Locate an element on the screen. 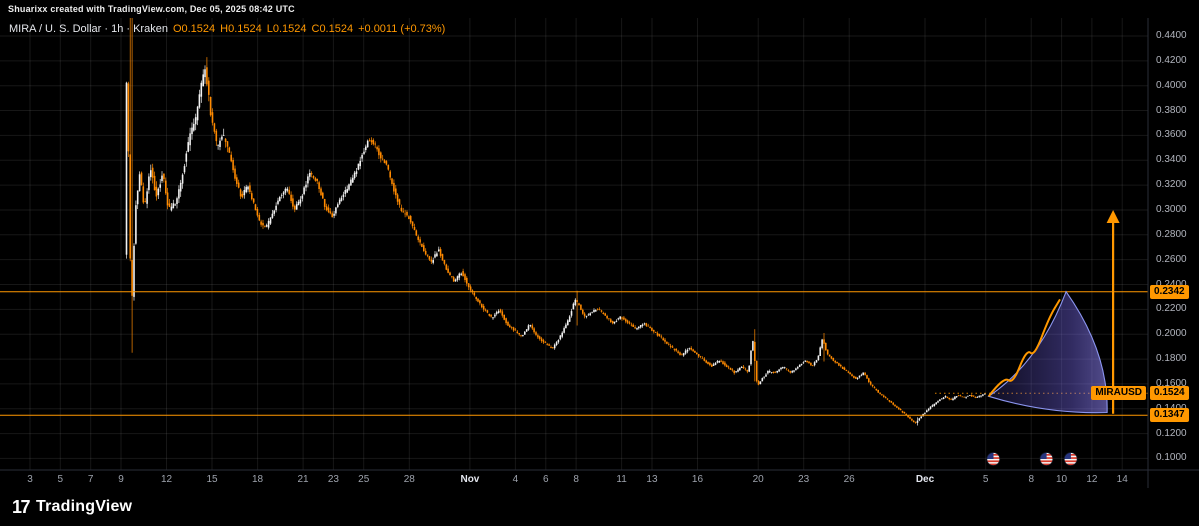 This screenshot has width=1199, height=526. symbol-price-tag: MIRAUSD is located at coordinates (1118, 393).